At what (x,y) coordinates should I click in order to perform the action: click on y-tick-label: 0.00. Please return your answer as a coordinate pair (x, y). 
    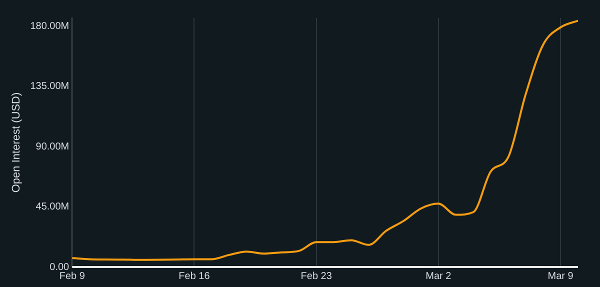
    Looking at the image, I should click on (60, 267).